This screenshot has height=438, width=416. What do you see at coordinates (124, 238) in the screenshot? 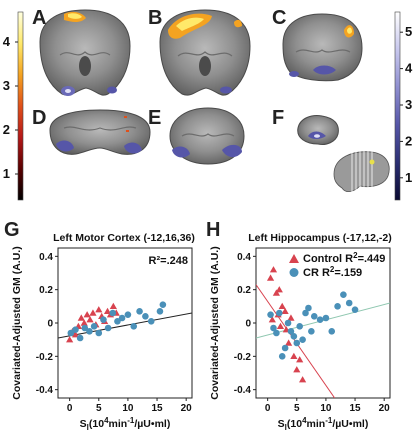
I see `chart-title: Left Motor Cortex (-12,16,36)` at bounding box center [124, 238].